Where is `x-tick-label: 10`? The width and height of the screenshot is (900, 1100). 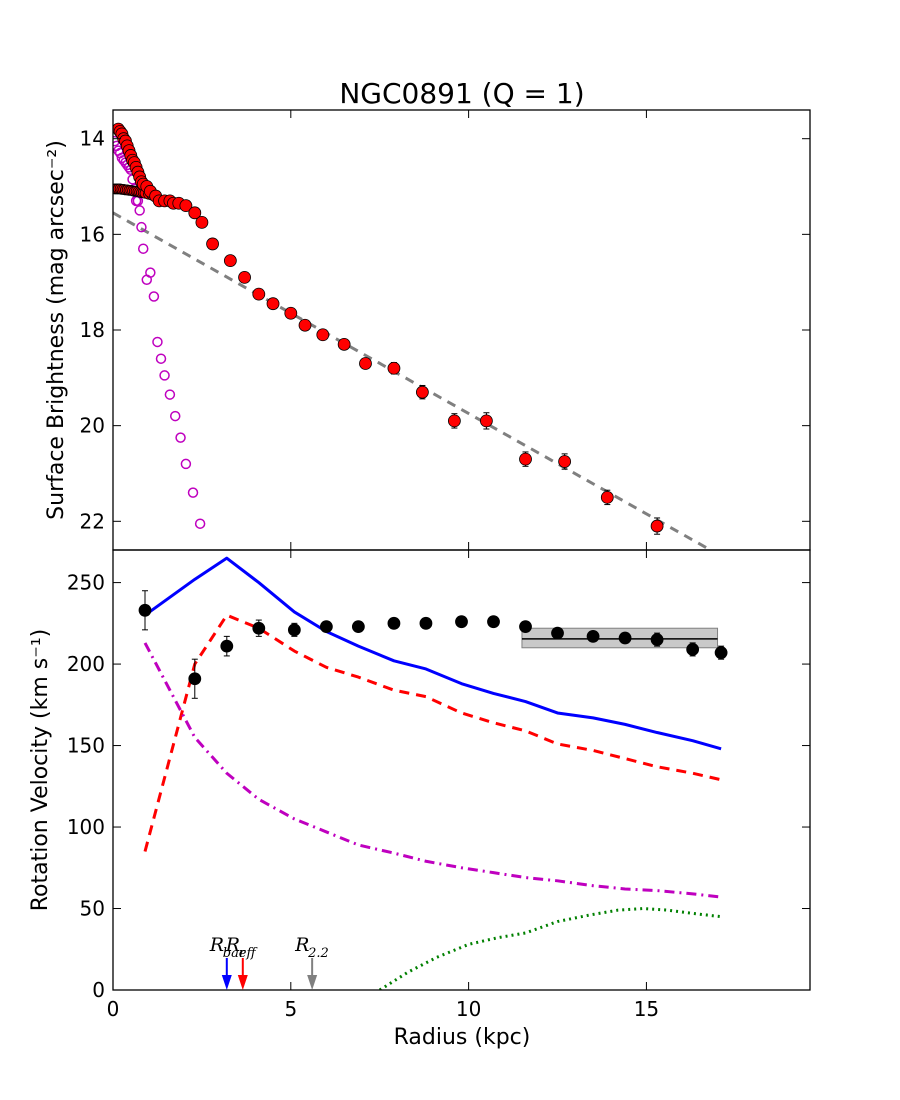 x-tick-label: 10 is located at coordinates (468, 1009).